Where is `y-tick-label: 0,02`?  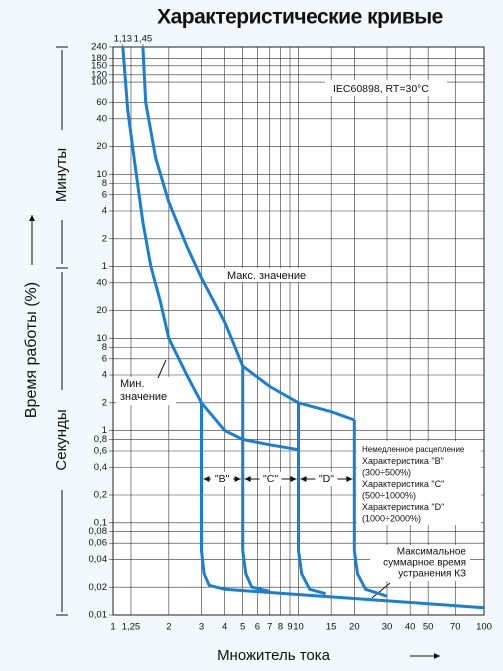
y-tick-label: 0,02 is located at coordinates (98, 587).